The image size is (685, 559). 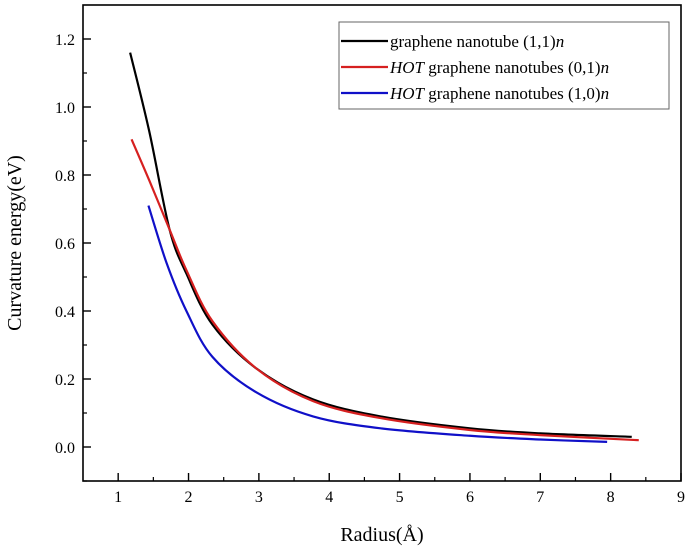 I want to click on x-tick-label: 8, so click(x=611, y=497).